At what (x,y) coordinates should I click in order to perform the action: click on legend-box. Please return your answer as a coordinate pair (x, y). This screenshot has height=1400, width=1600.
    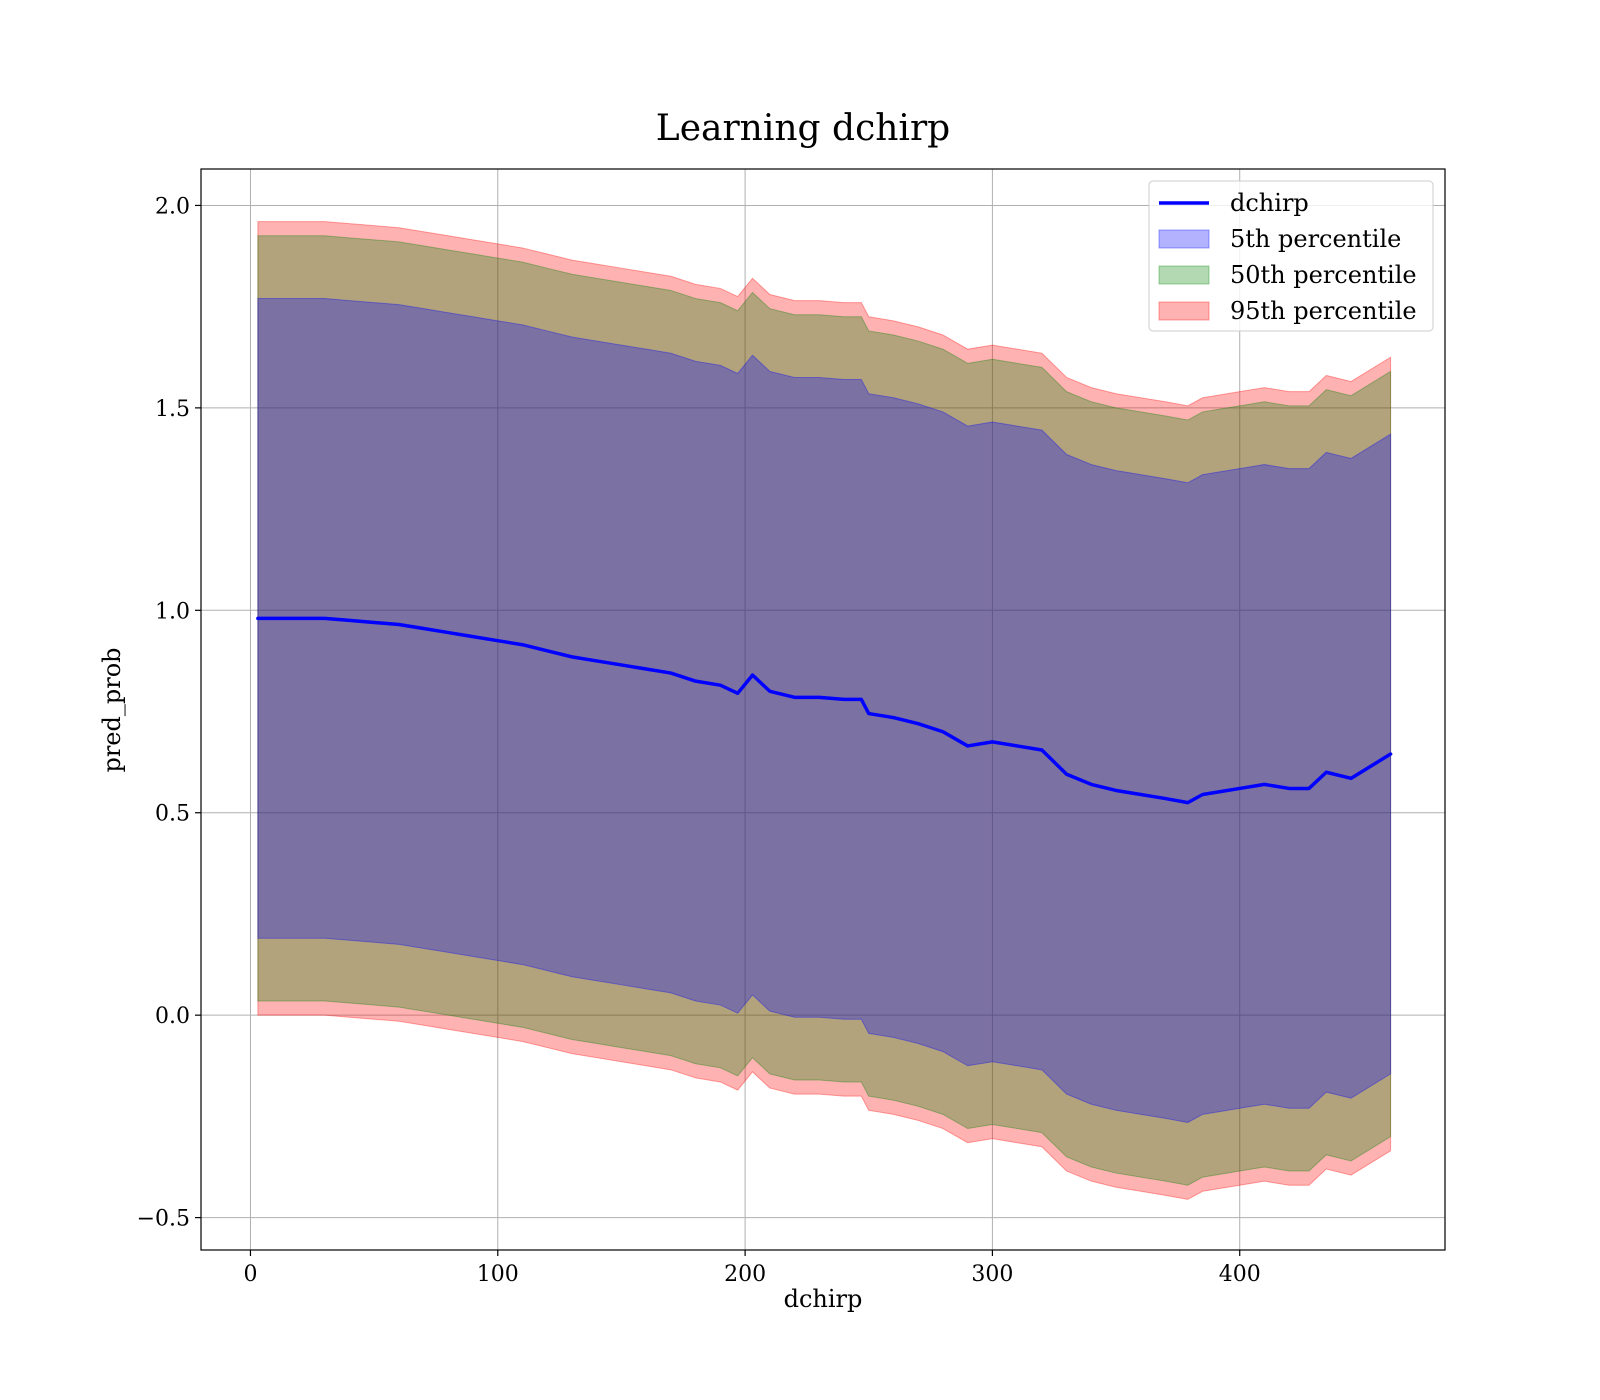
    Looking at the image, I should click on (1291, 256).